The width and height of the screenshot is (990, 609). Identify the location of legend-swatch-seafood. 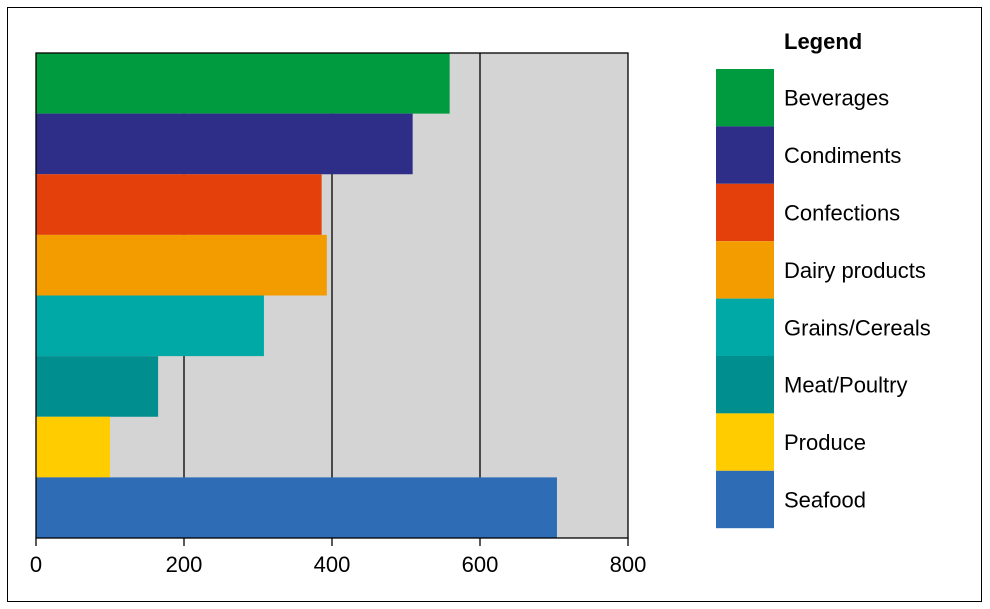
(745, 499).